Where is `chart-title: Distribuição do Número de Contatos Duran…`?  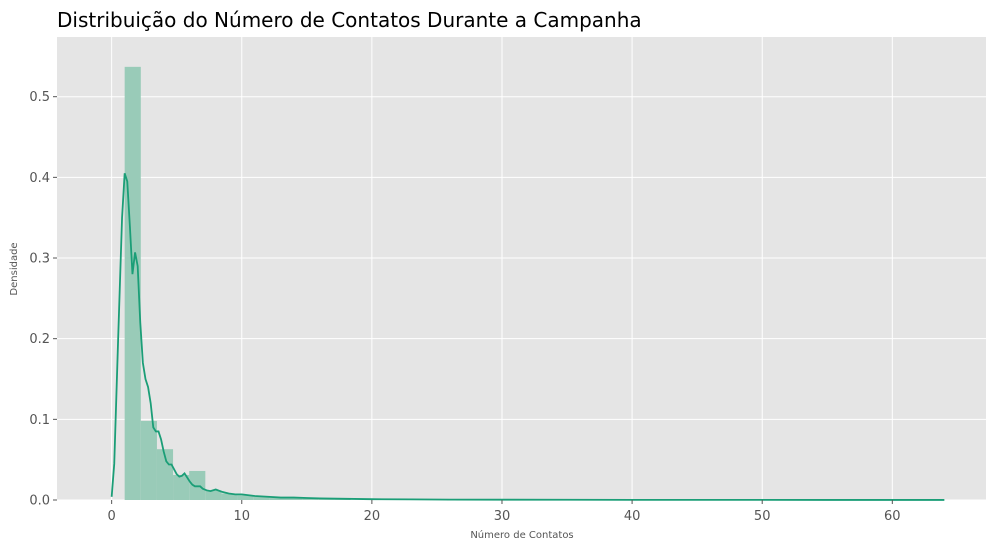
chart-title: Distribuição do Número de Contatos Duran… is located at coordinates (349, 20).